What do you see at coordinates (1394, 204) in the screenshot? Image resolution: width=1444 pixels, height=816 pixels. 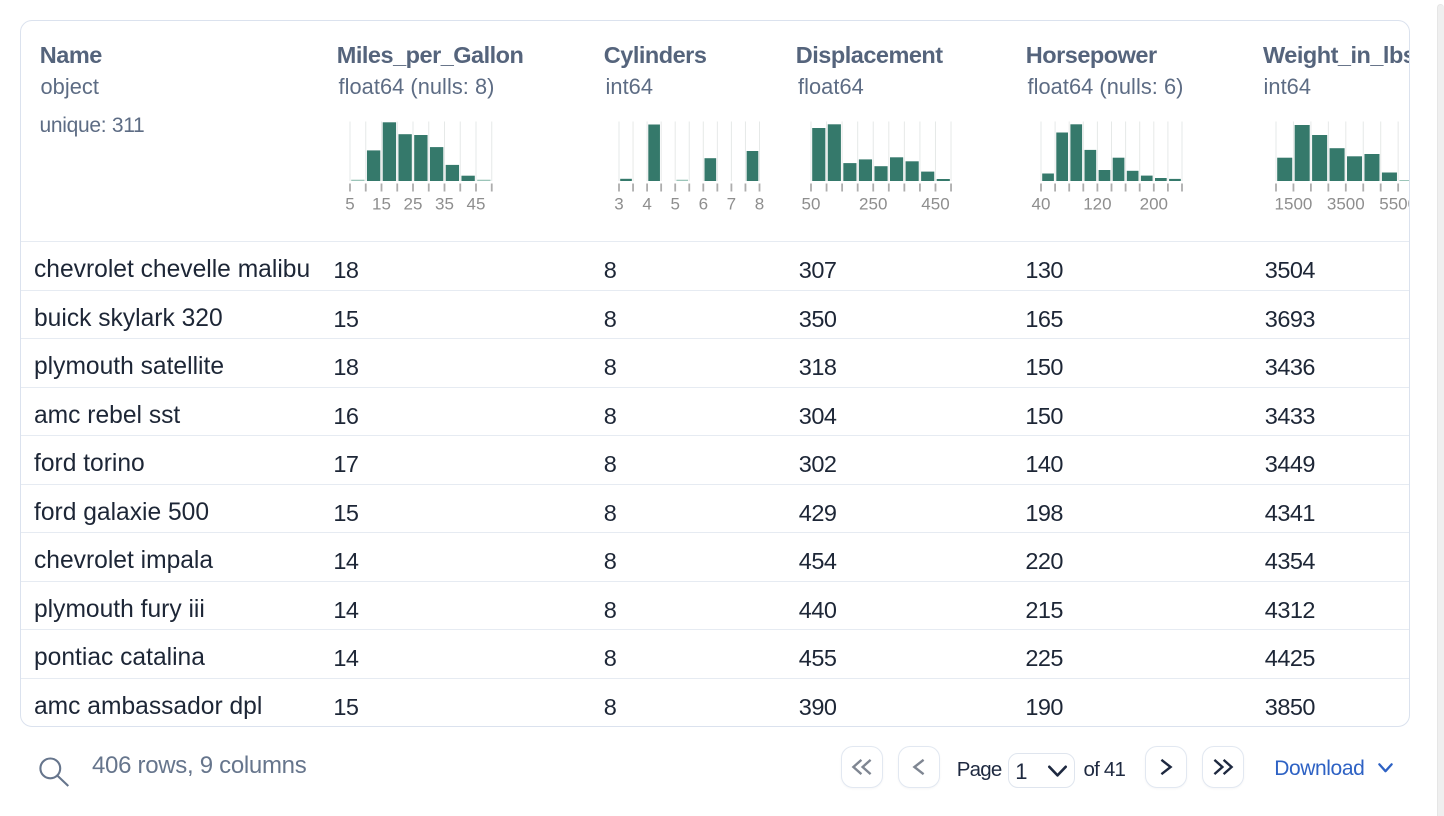 I see `svg-text: 5500` at bounding box center [1394, 204].